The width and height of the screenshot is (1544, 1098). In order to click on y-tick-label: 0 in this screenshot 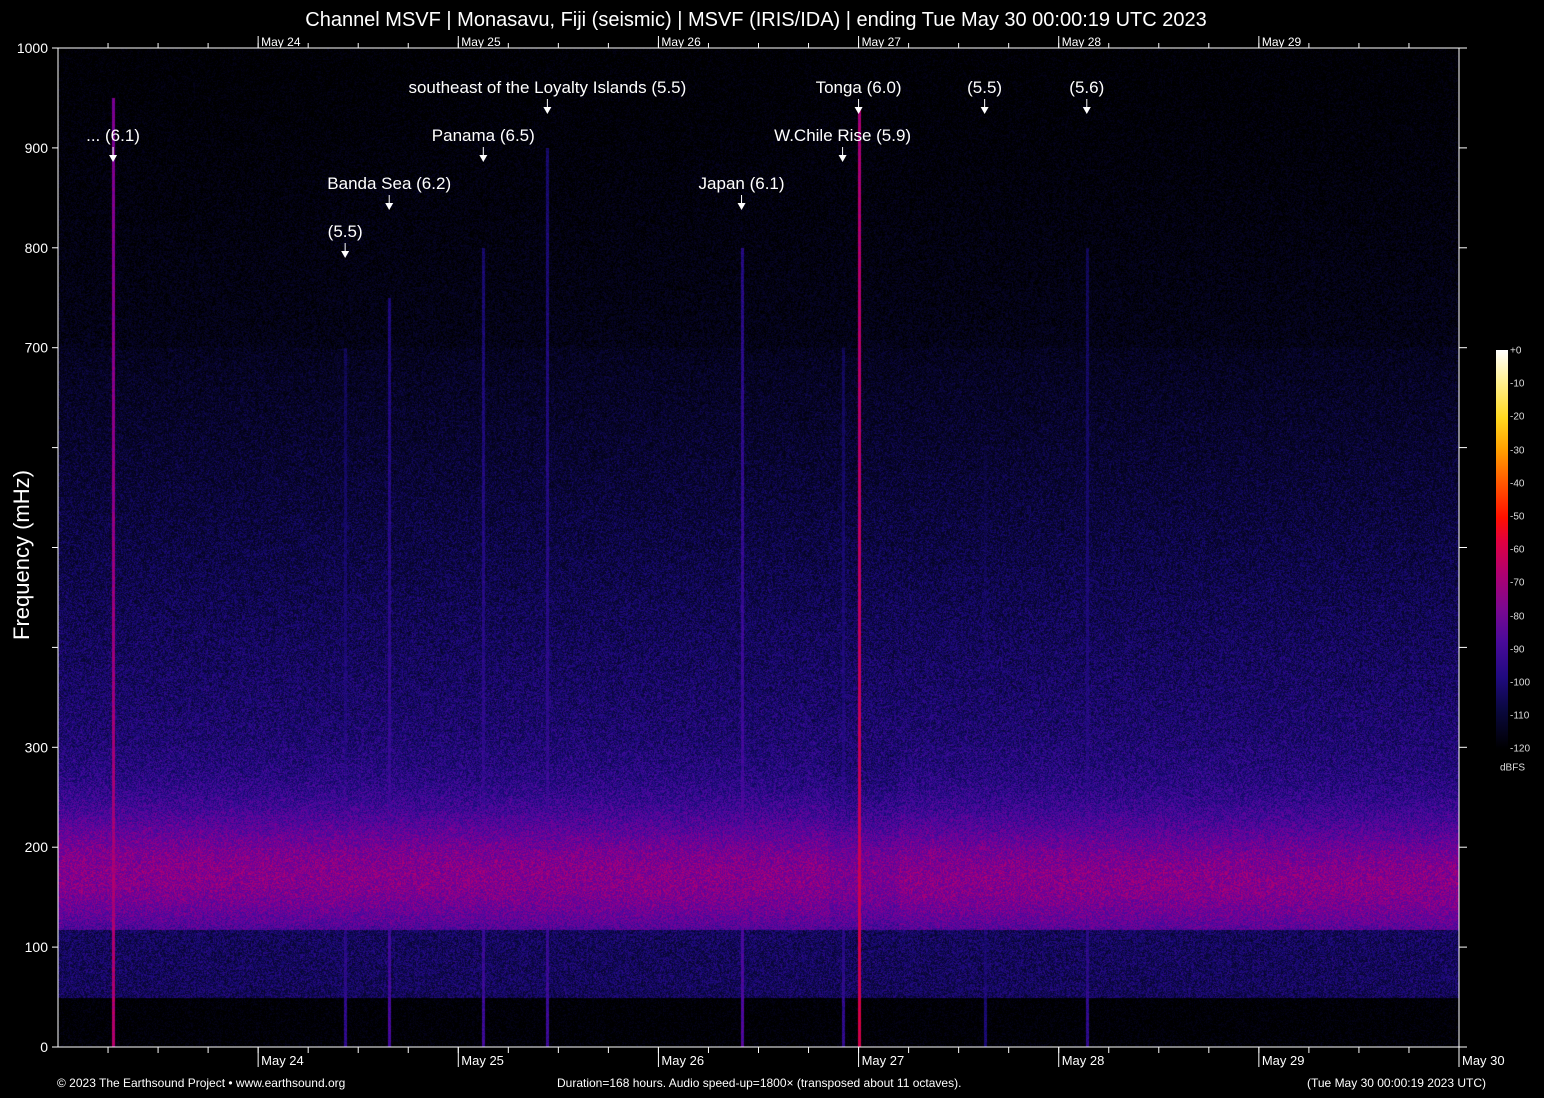, I will do `click(44, 1047)`.